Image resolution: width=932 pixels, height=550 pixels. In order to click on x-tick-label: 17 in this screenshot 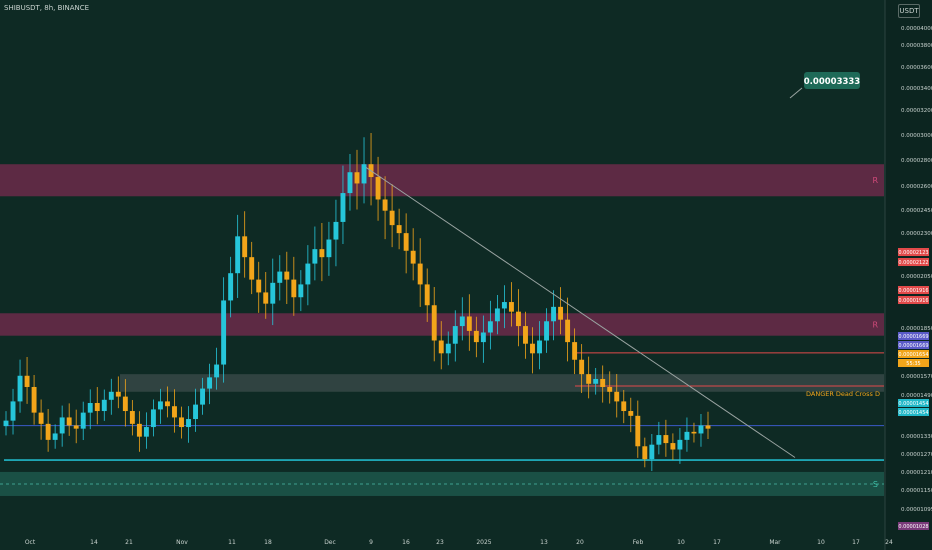, I will do `click(856, 542)`.